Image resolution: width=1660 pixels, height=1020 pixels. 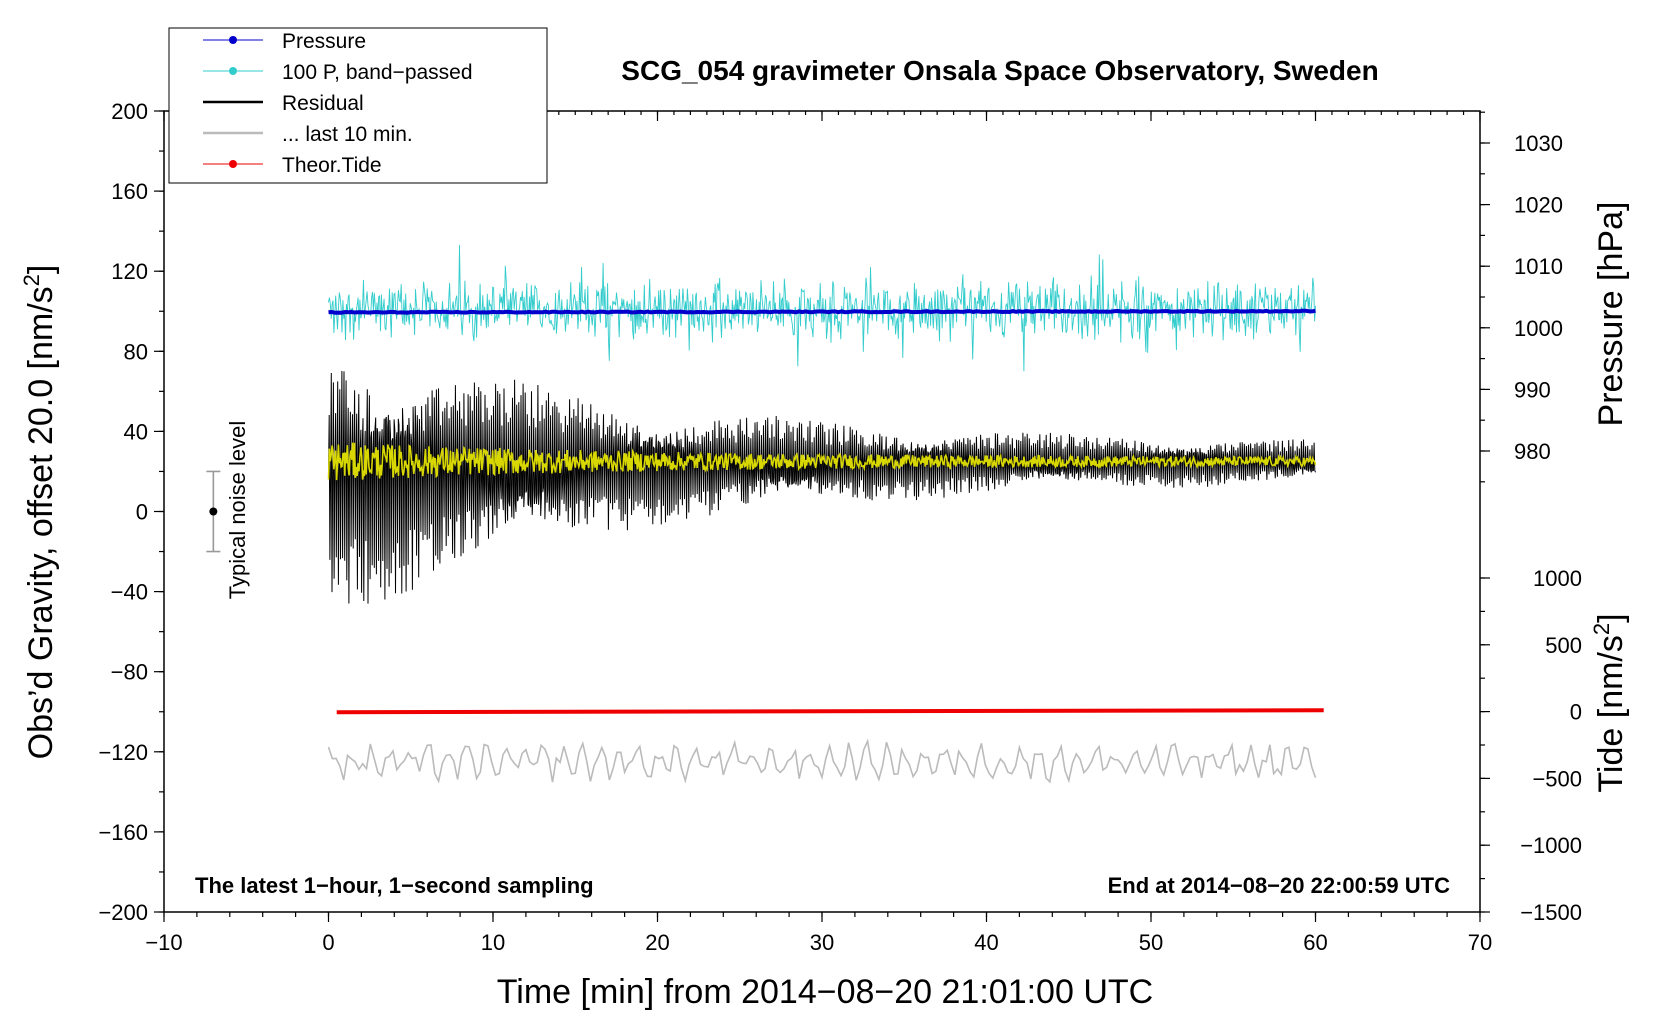 What do you see at coordinates (129, 191) in the screenshot?
I see `y-left-tick-label: 160` at bounding box center [129, 191].